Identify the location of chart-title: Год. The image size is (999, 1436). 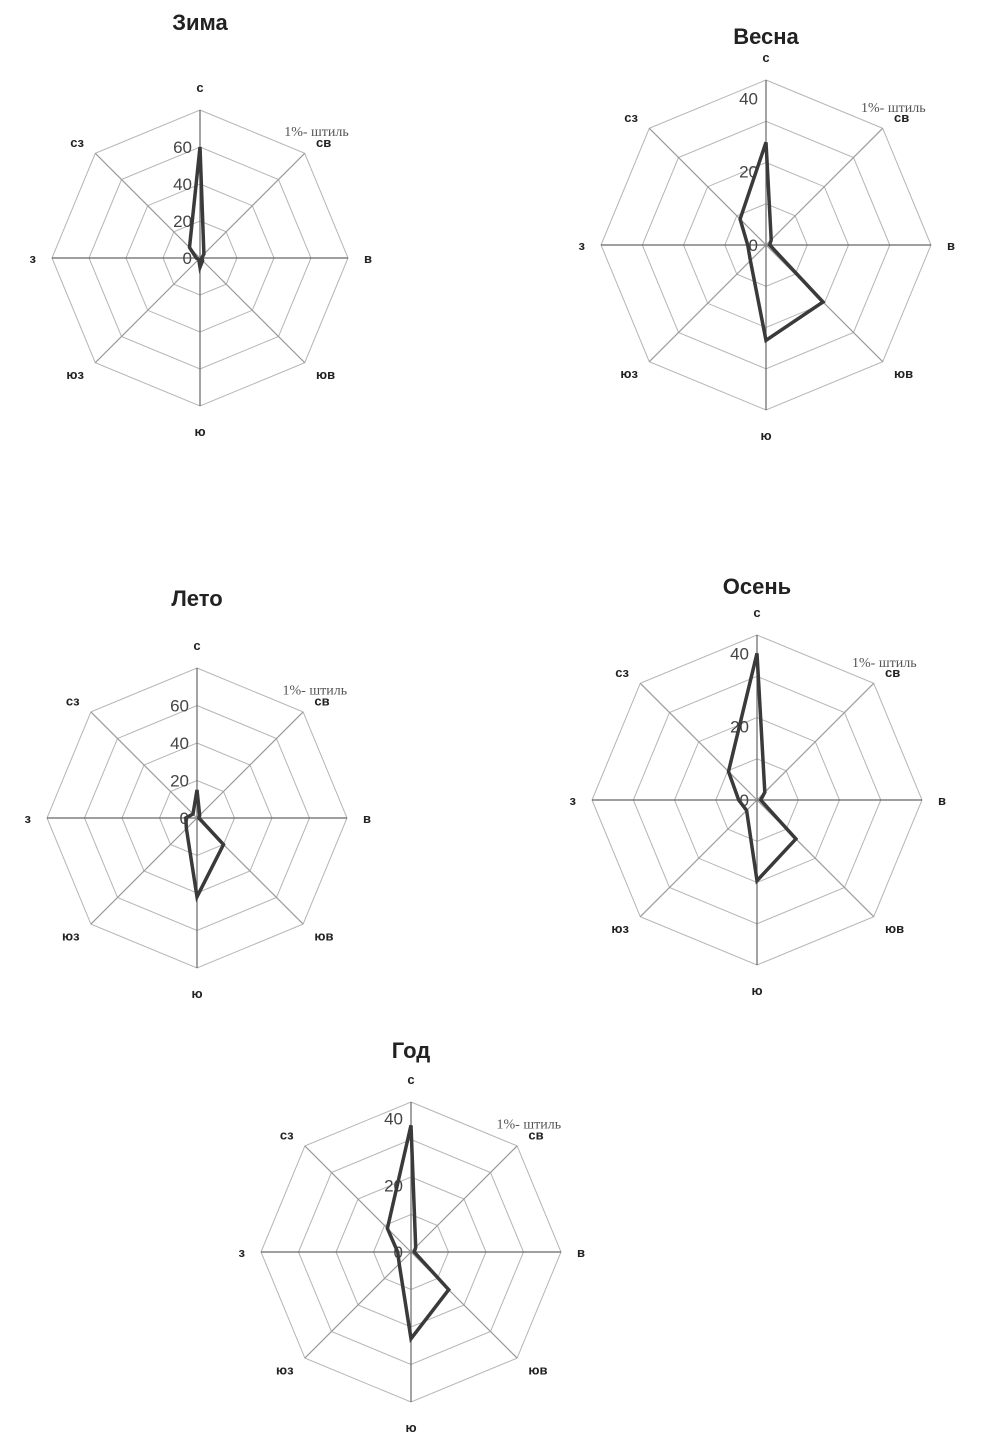
(411, 1050).